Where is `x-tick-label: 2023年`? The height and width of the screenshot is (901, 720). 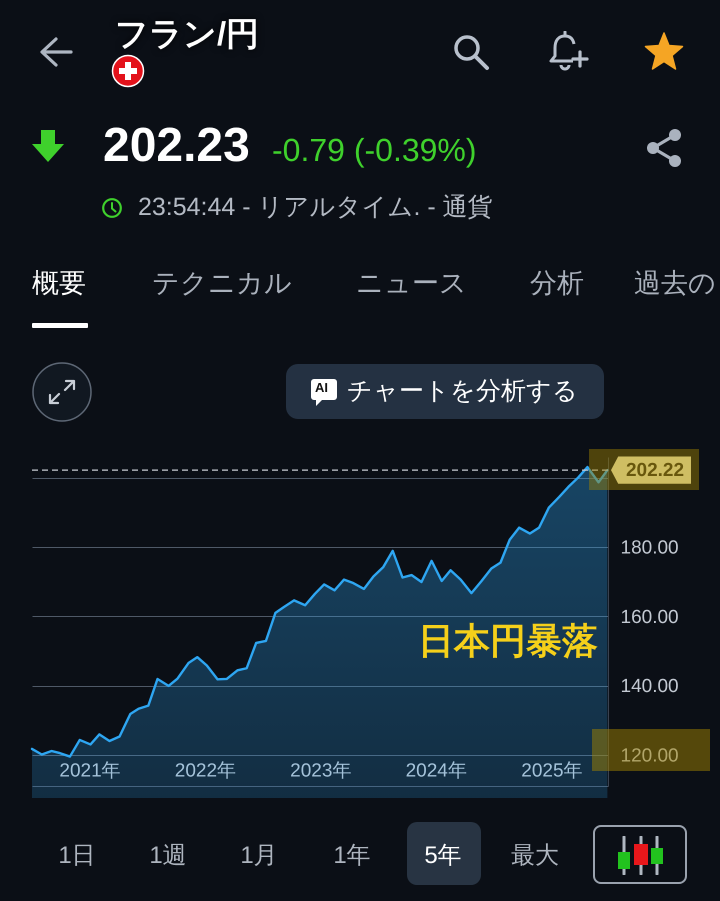 x-tick-label: 2023年 is located at coordinates (321, 771).